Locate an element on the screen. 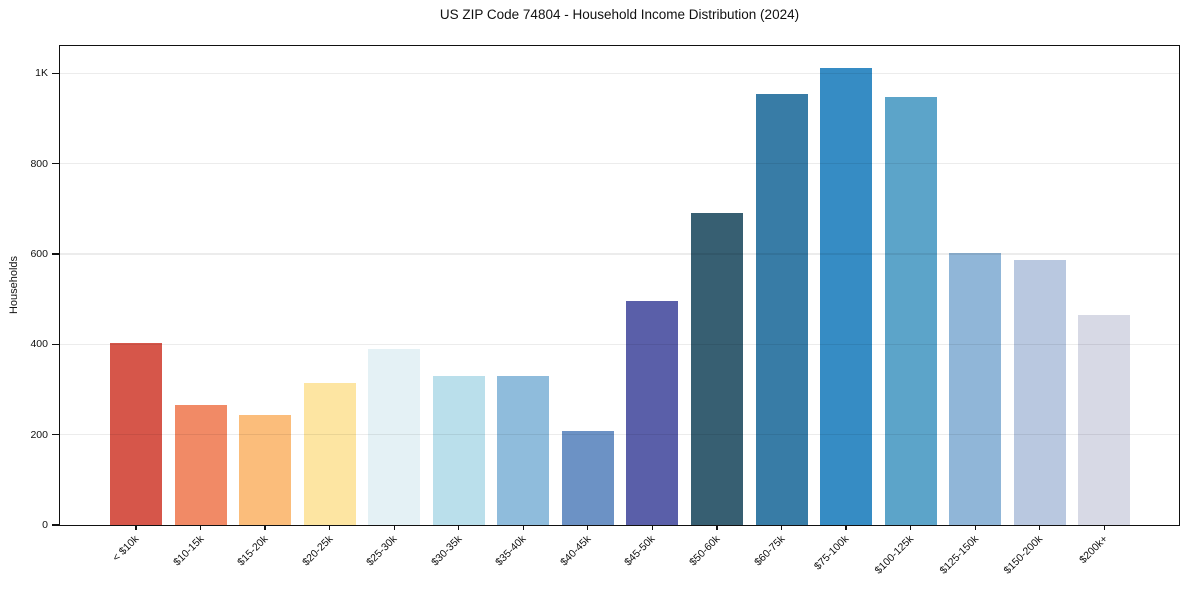 This screenshot has width=1189, height=590. bar-35-40k is located at coordinates (523, 450).